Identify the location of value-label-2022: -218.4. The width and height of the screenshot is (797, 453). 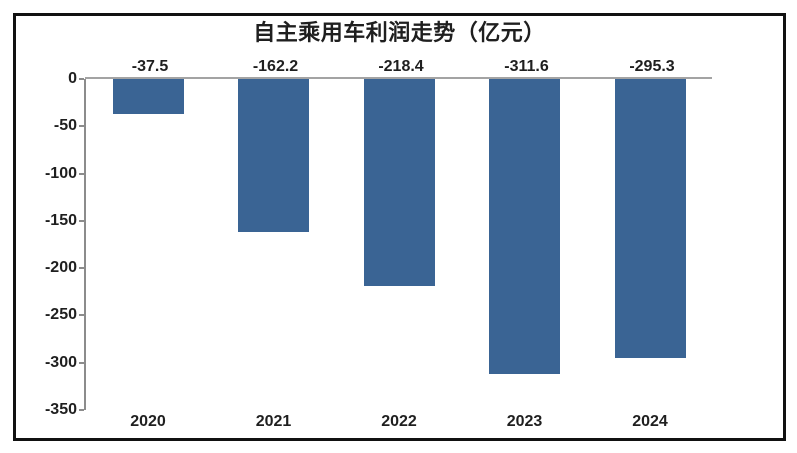
(401, 66).